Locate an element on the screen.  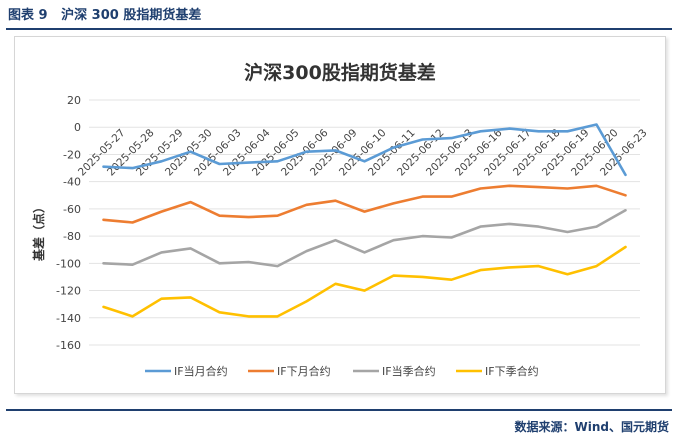
y-axis-label: 基差（点） is located at coordinates (38, 231).